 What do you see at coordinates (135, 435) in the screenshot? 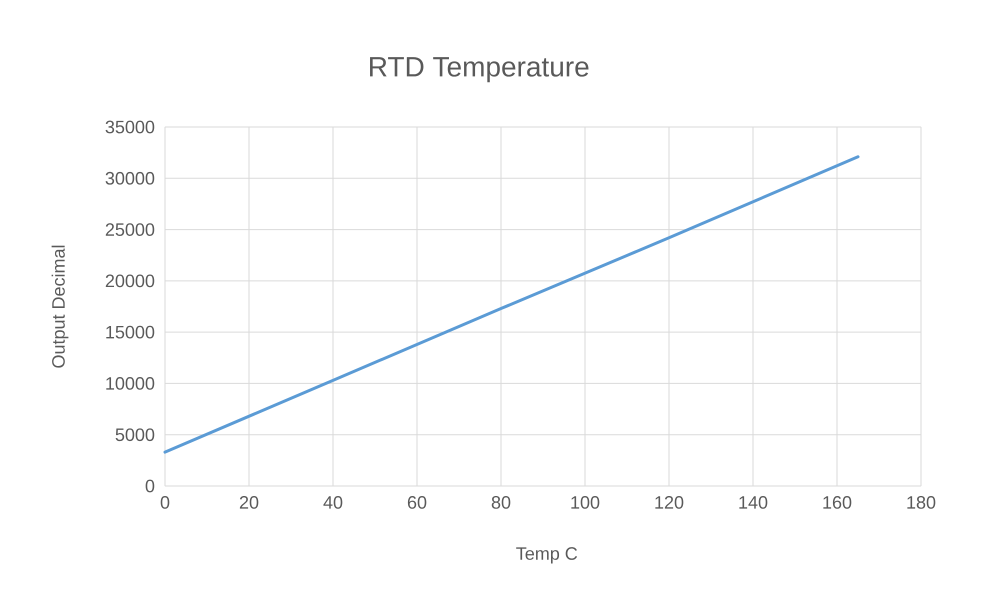
I see `y-tick-label: 5000` at bounding box center [135, 435].